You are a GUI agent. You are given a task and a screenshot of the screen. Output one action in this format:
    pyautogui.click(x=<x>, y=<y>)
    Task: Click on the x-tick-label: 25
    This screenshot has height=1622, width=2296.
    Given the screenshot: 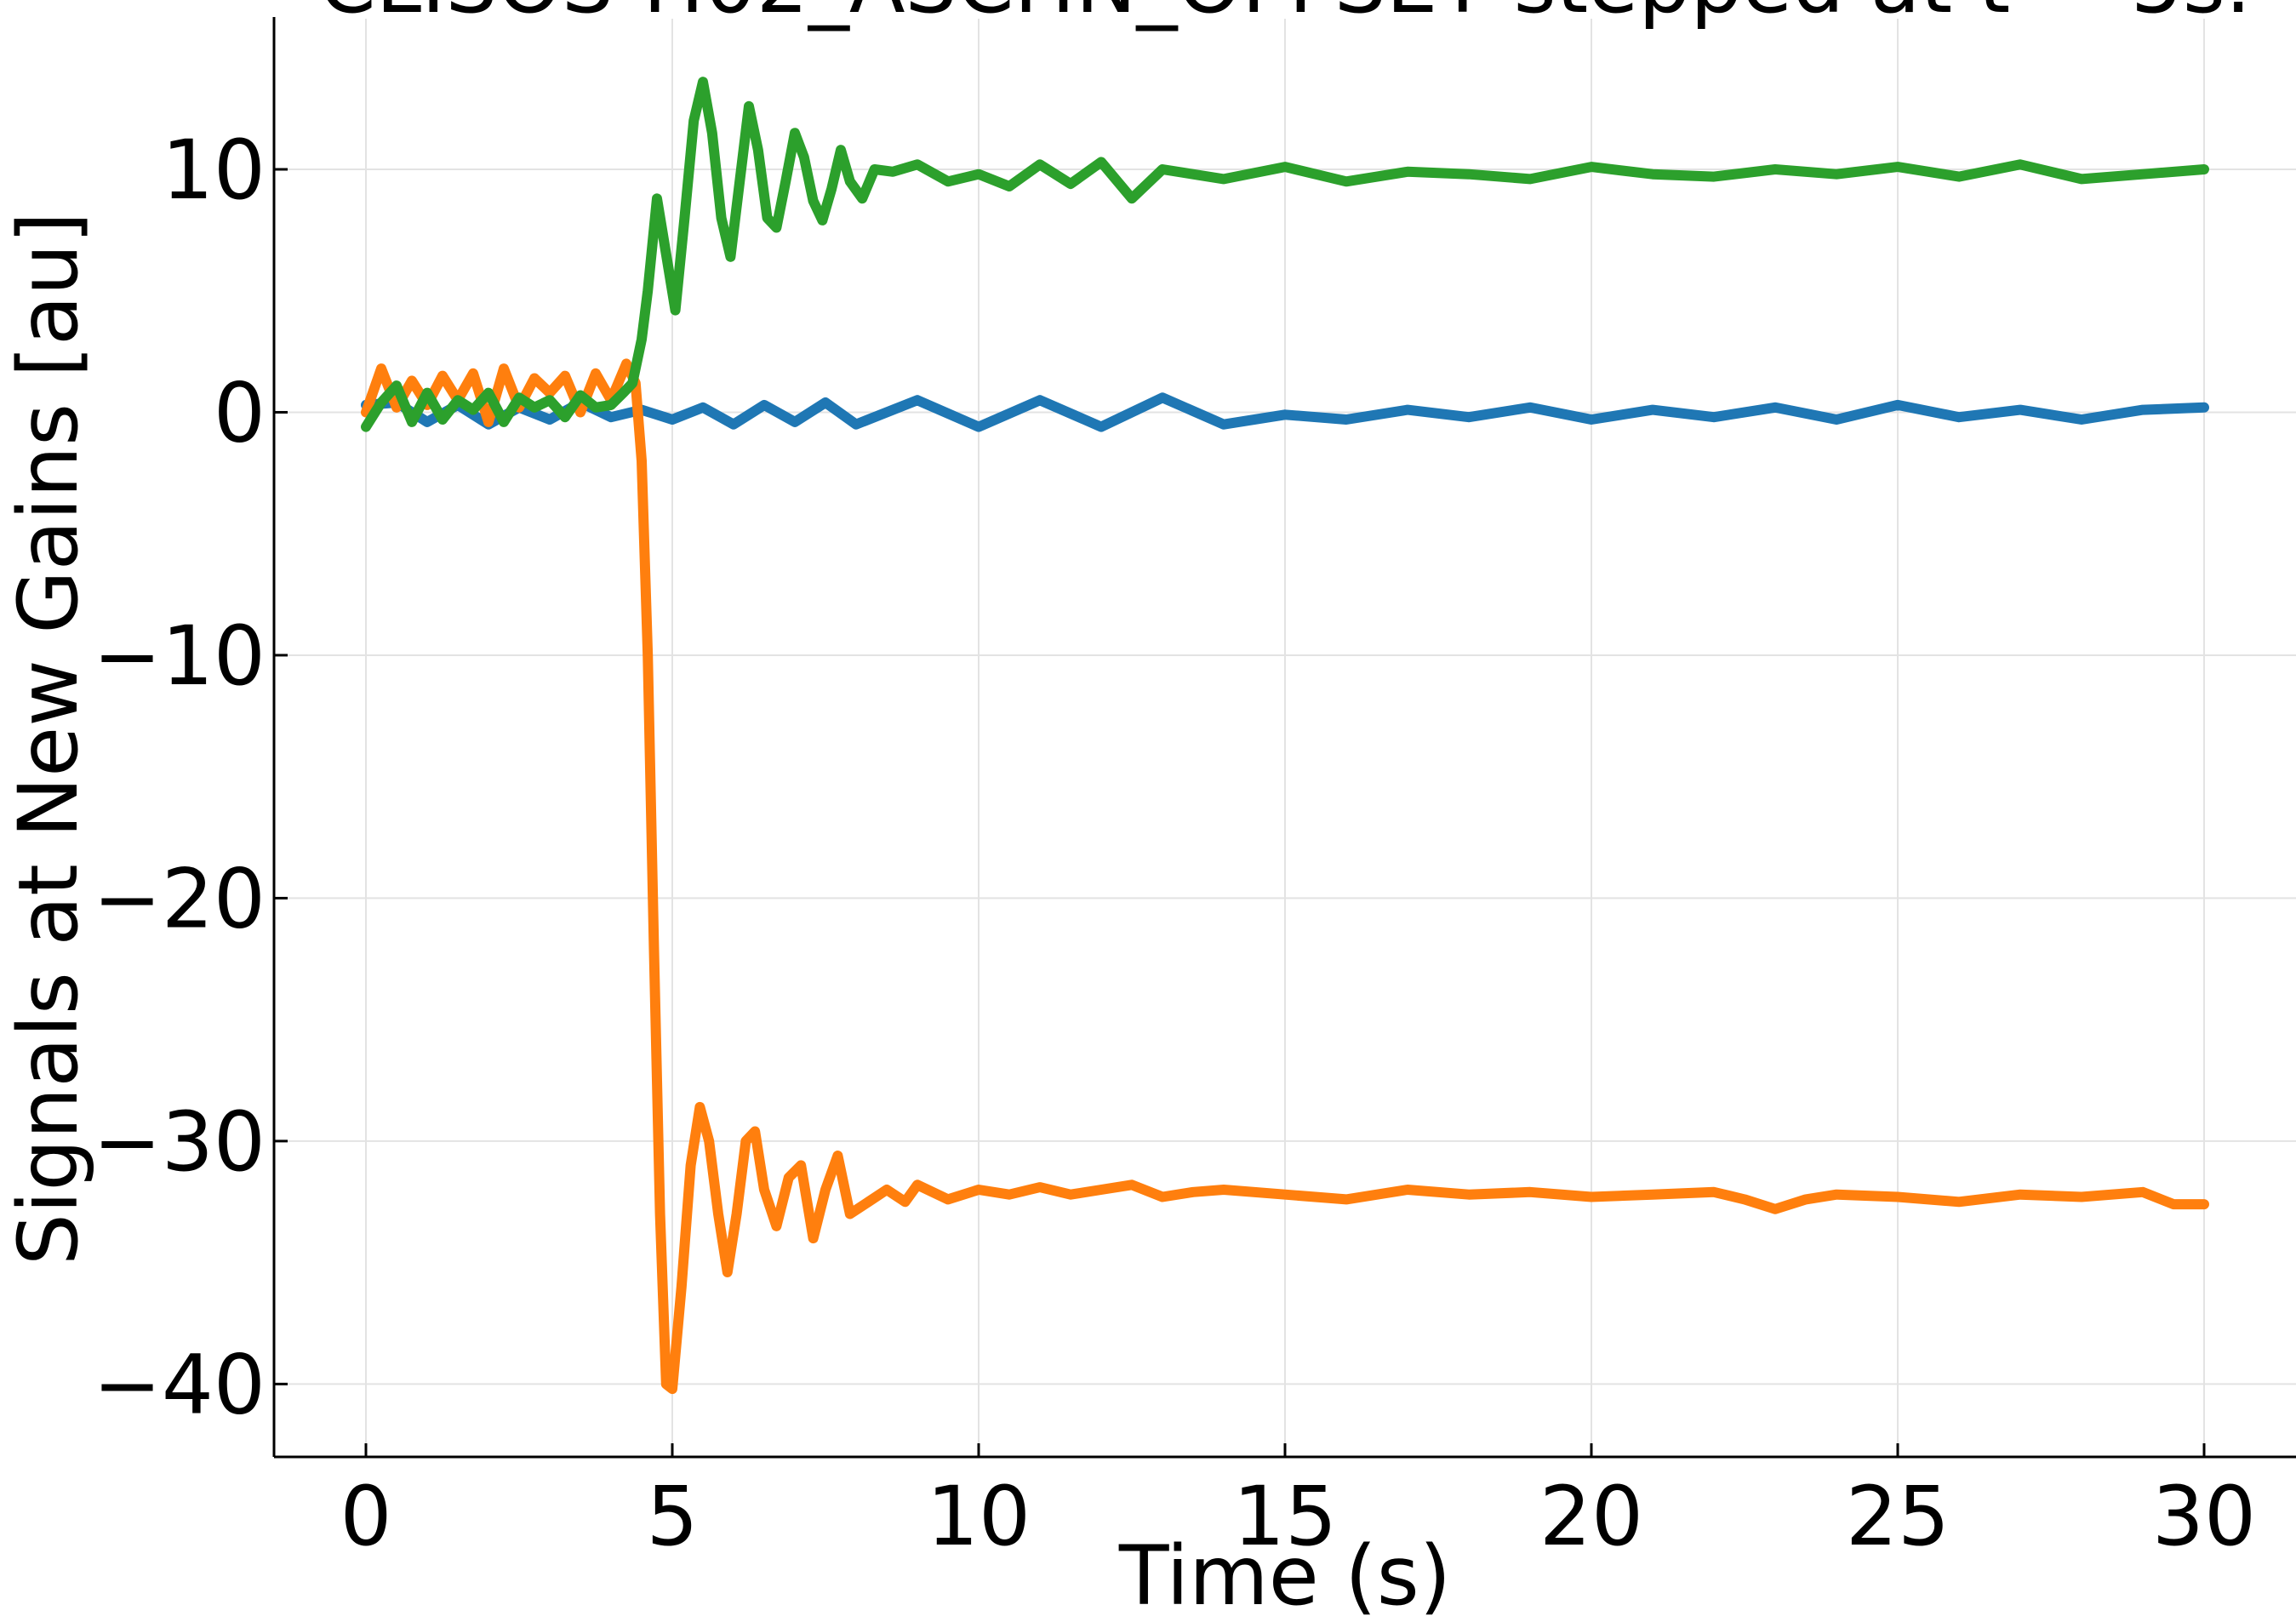 What is the action you would take?
    pyautogui.click(x=1898, y=1516)
    